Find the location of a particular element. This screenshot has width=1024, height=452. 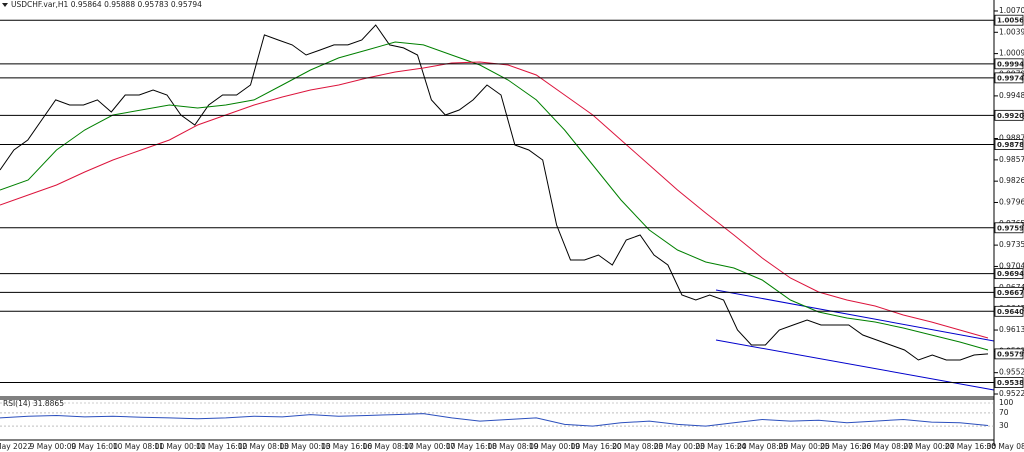

x-tick-label: 19 May 00:00 is located at coordinates (555, 446).